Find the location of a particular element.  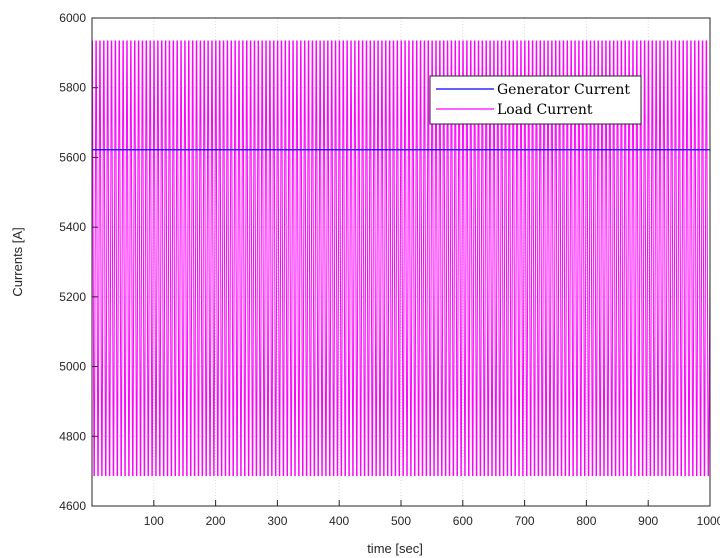

y-tick-label: 4800 is located at coordinates (72, 436).